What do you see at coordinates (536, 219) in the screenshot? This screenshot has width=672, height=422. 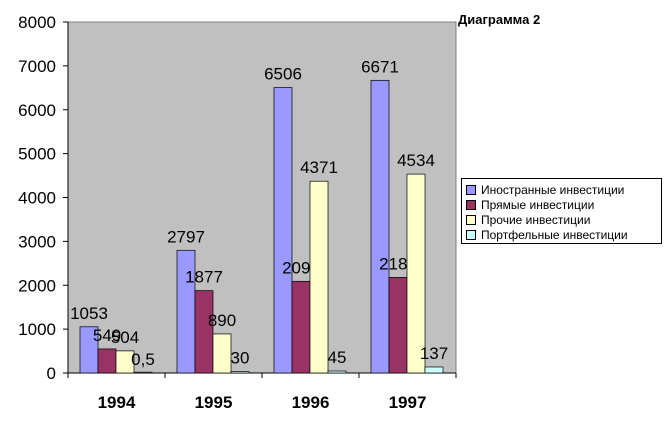 I see `legend-label-other: Прочие инвестиции` at bounding box center [536, 219].